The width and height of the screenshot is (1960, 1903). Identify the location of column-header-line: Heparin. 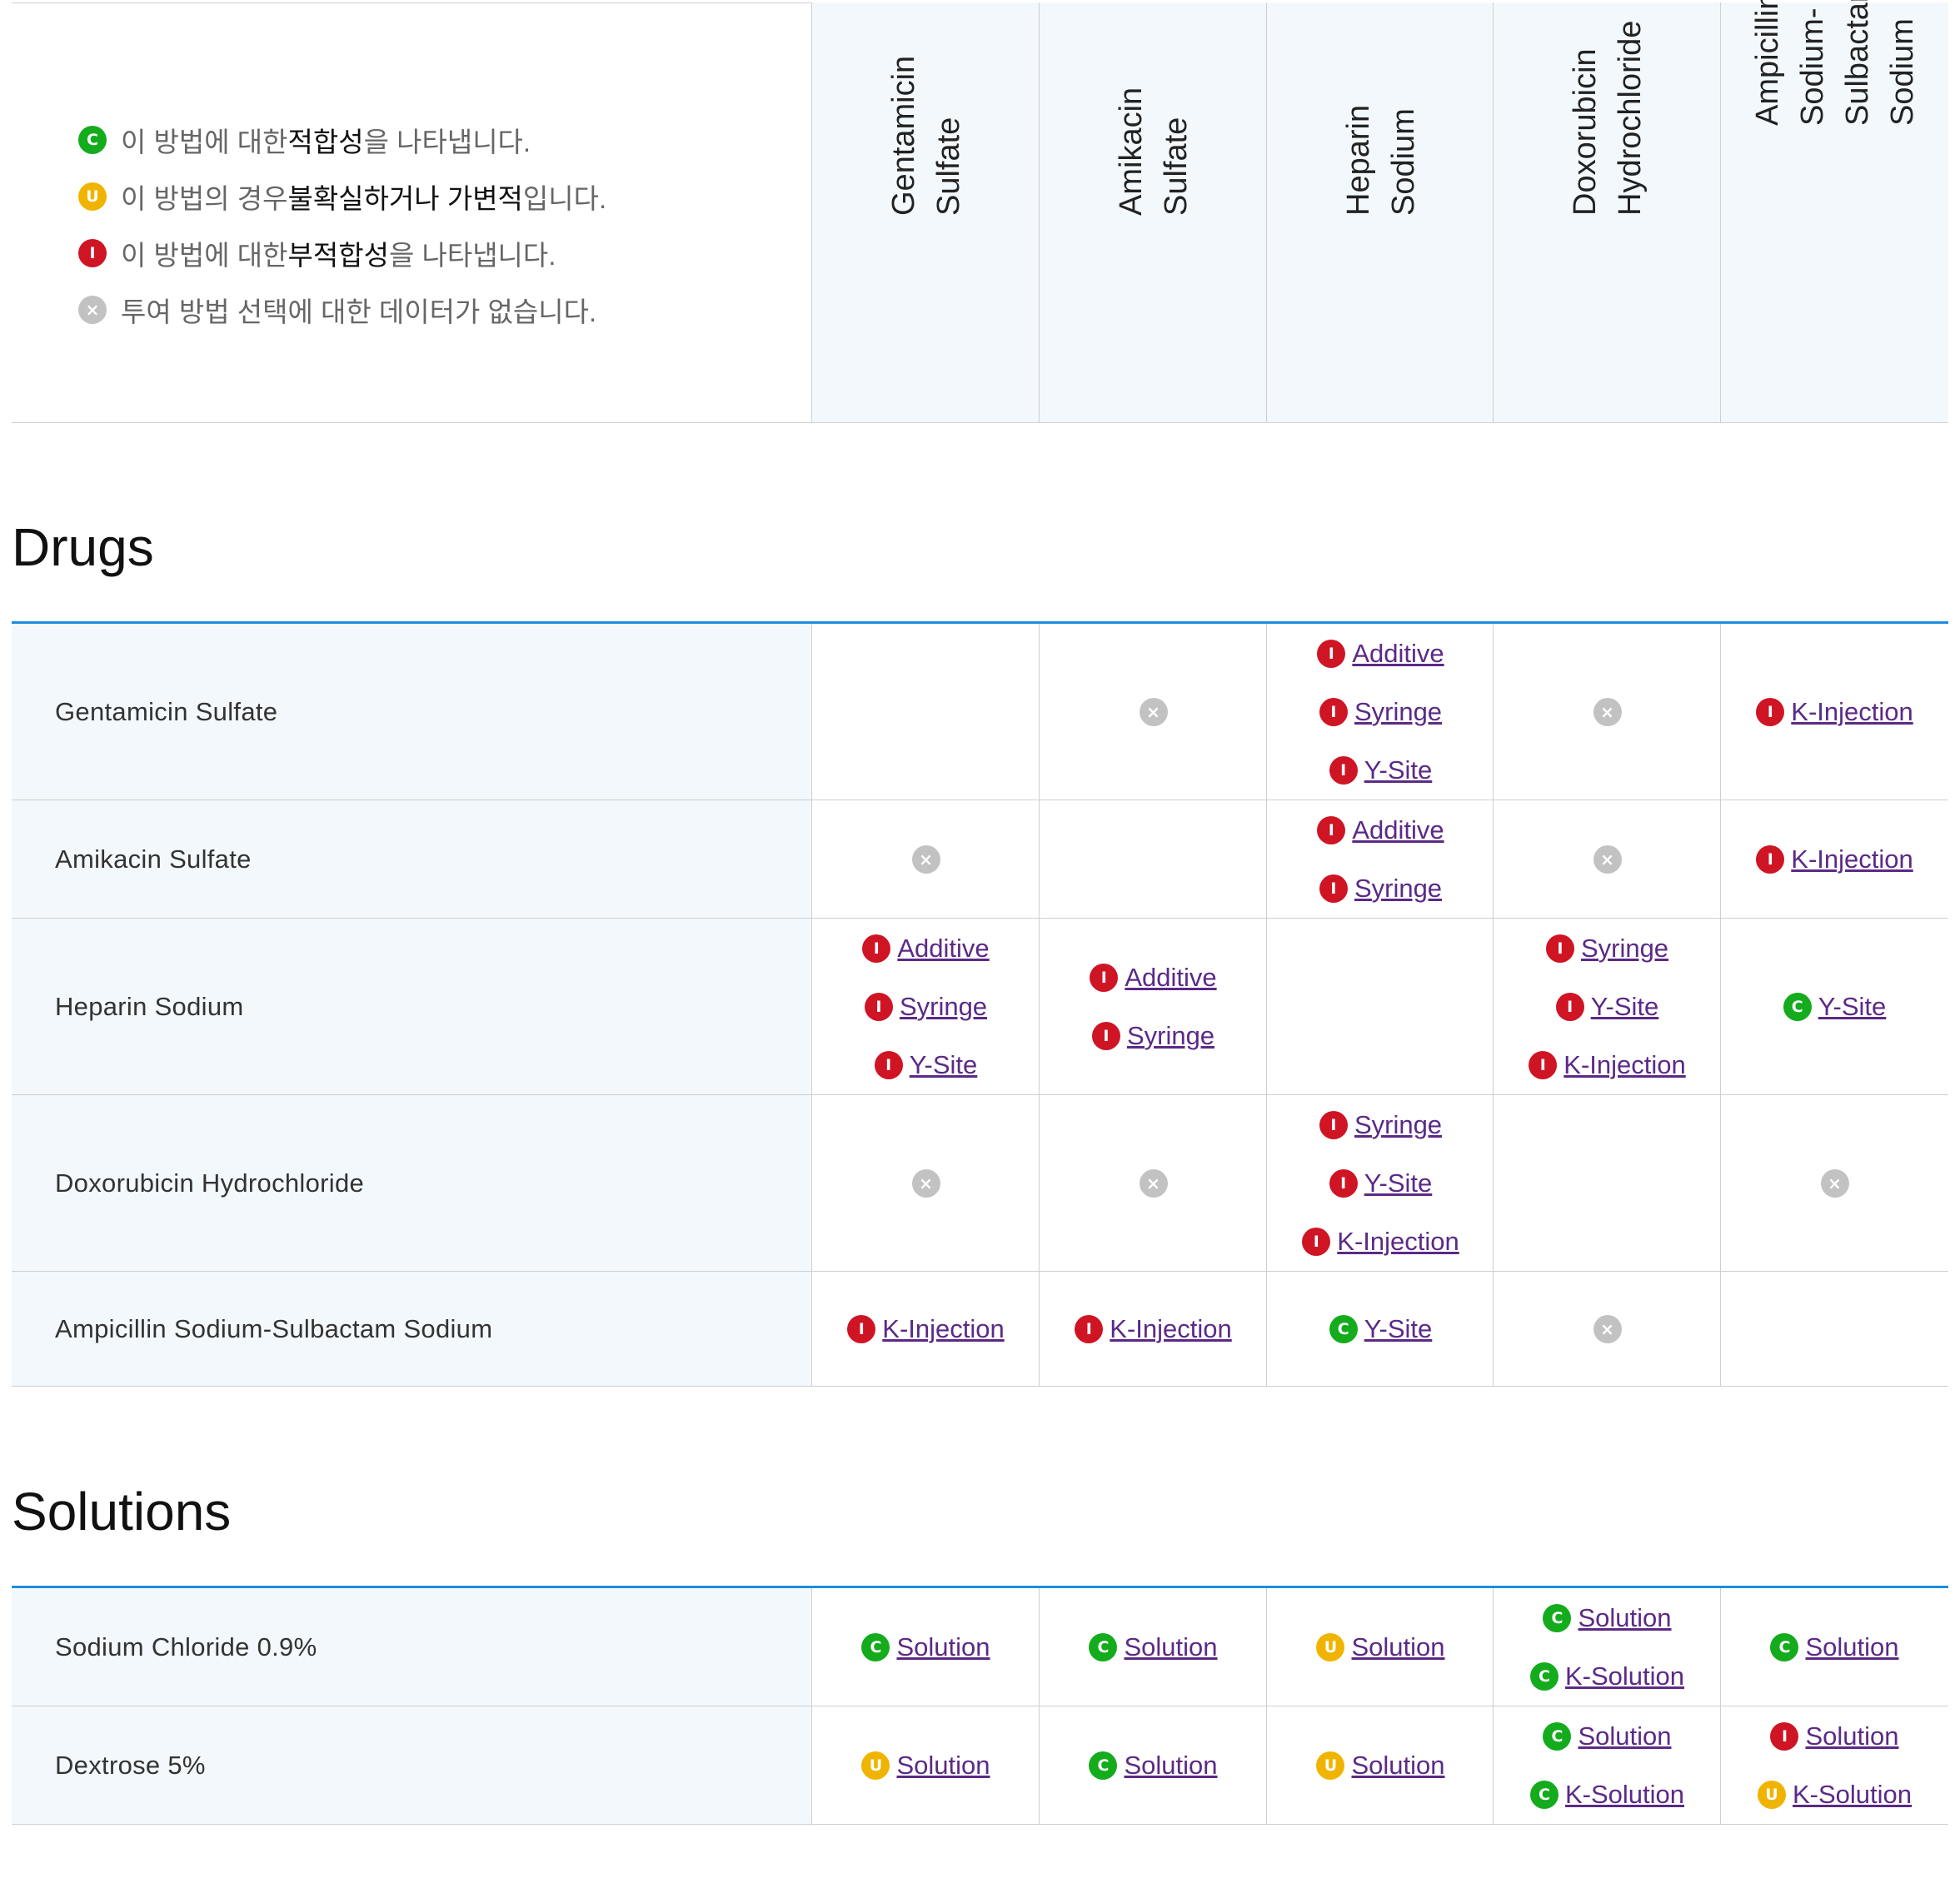
(1358, 160).